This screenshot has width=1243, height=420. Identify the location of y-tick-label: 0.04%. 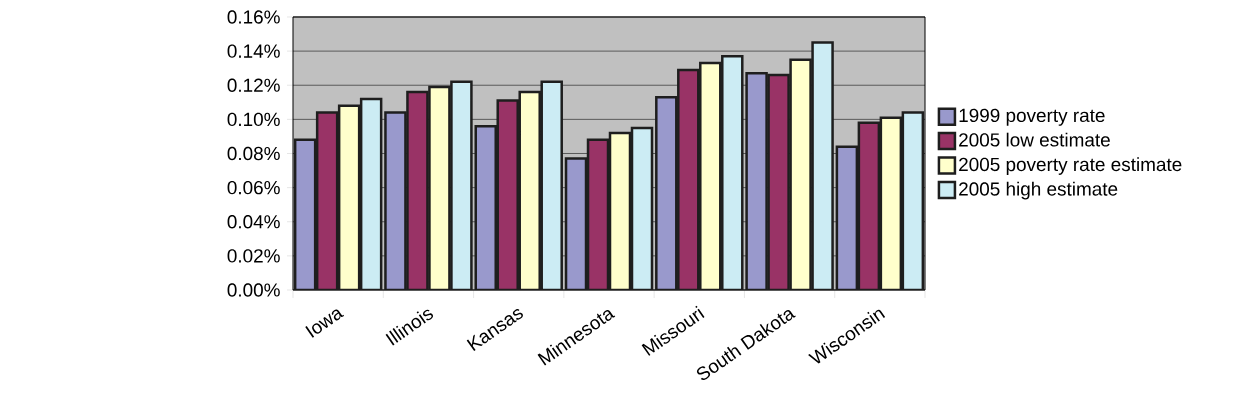
(253, 222).